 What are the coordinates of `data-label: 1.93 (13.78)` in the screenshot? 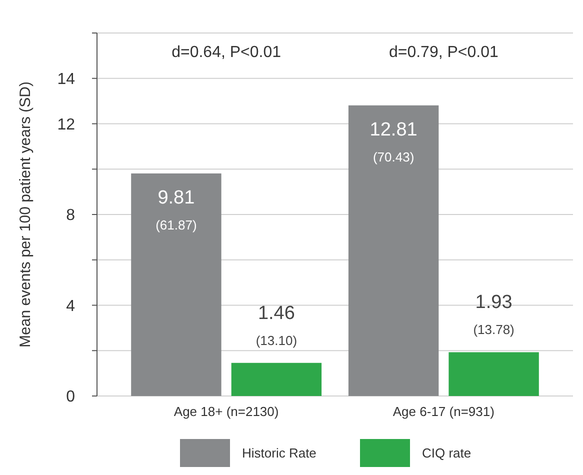 It's located at (493, 315).